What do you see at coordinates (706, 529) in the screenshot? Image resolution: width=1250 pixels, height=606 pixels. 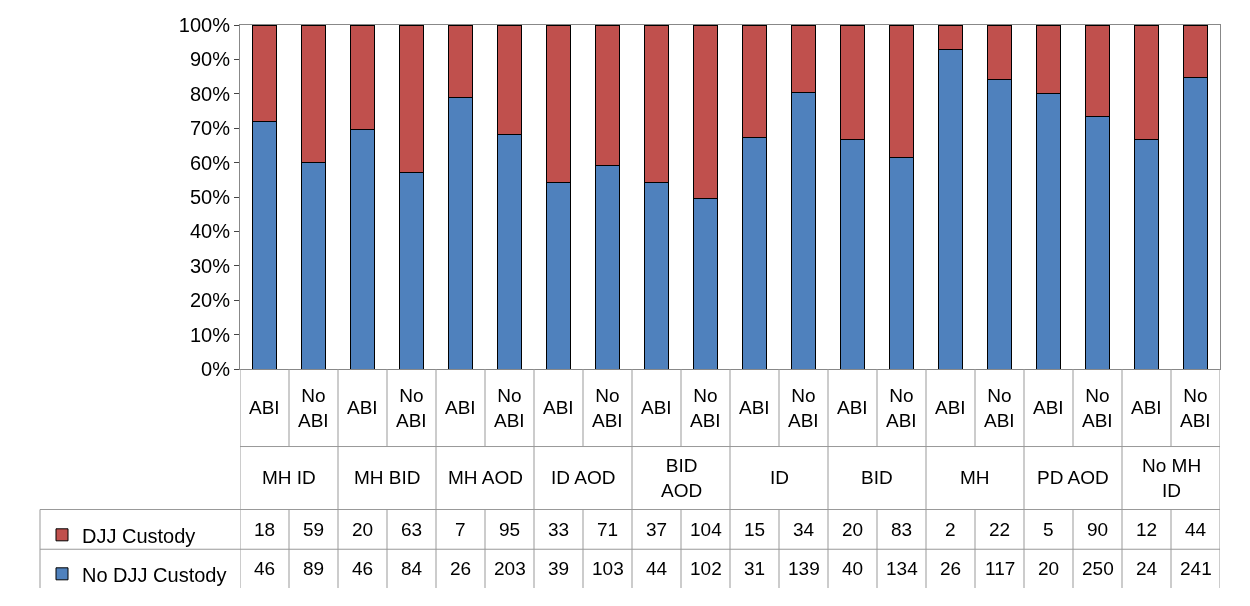 I see `text: 104` at bounding box center [706, 529].